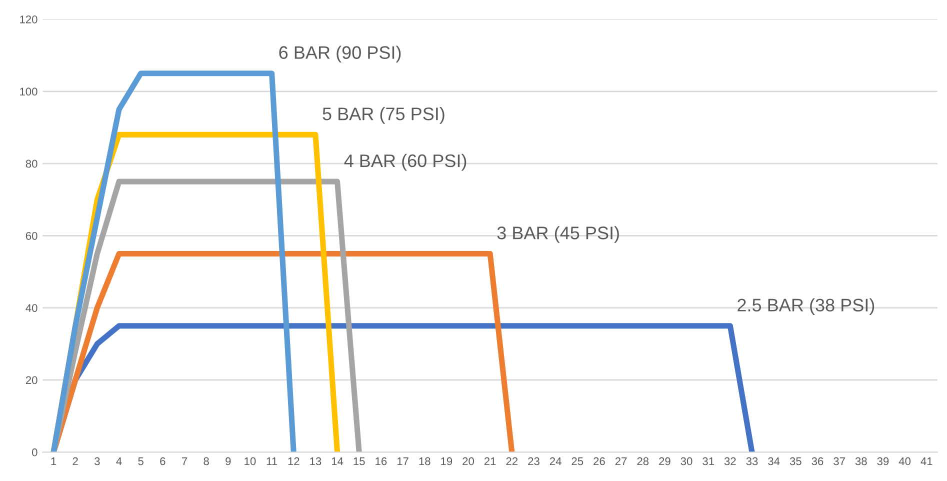 The image size is (947, 481). I want to click on x-tick-label: 36, so click(818, 461).